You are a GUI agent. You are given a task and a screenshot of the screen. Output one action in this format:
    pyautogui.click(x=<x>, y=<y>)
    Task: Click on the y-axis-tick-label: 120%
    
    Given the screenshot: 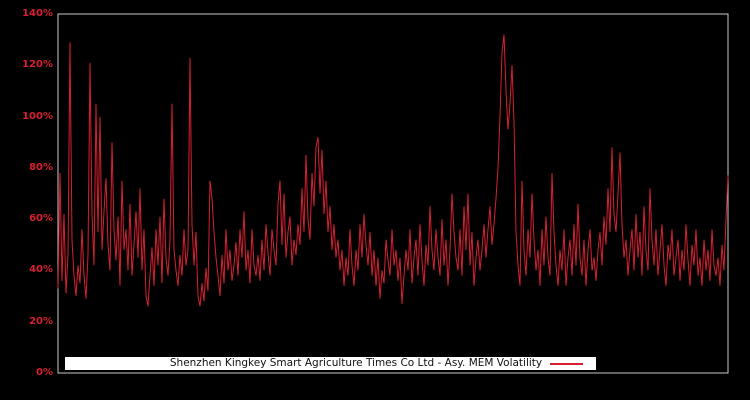 What is the action you would take?
    pyautogui.click(x=37, y=64)
    